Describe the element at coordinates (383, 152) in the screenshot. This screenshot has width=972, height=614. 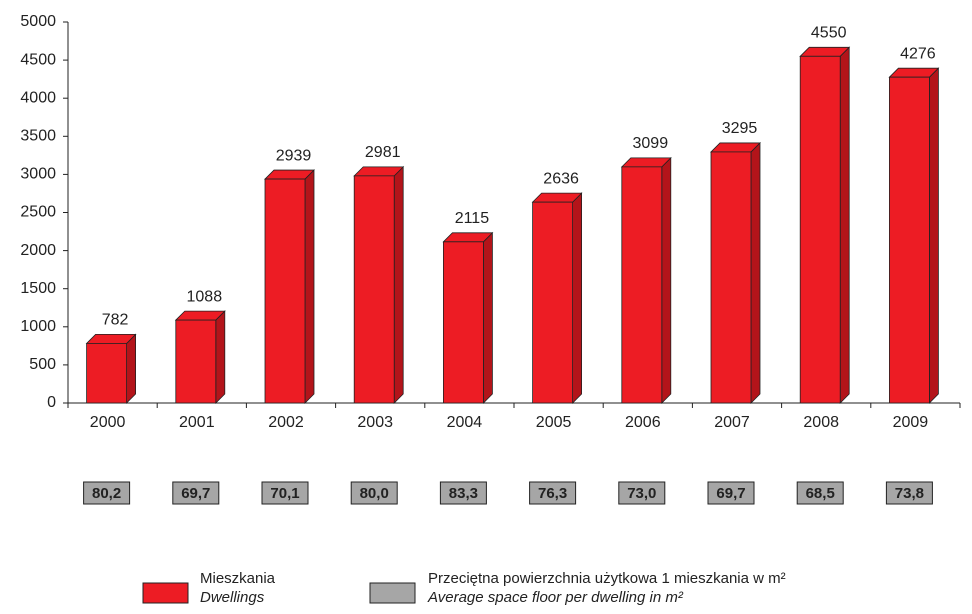
I see `bar-value-label: 2981` at that location.